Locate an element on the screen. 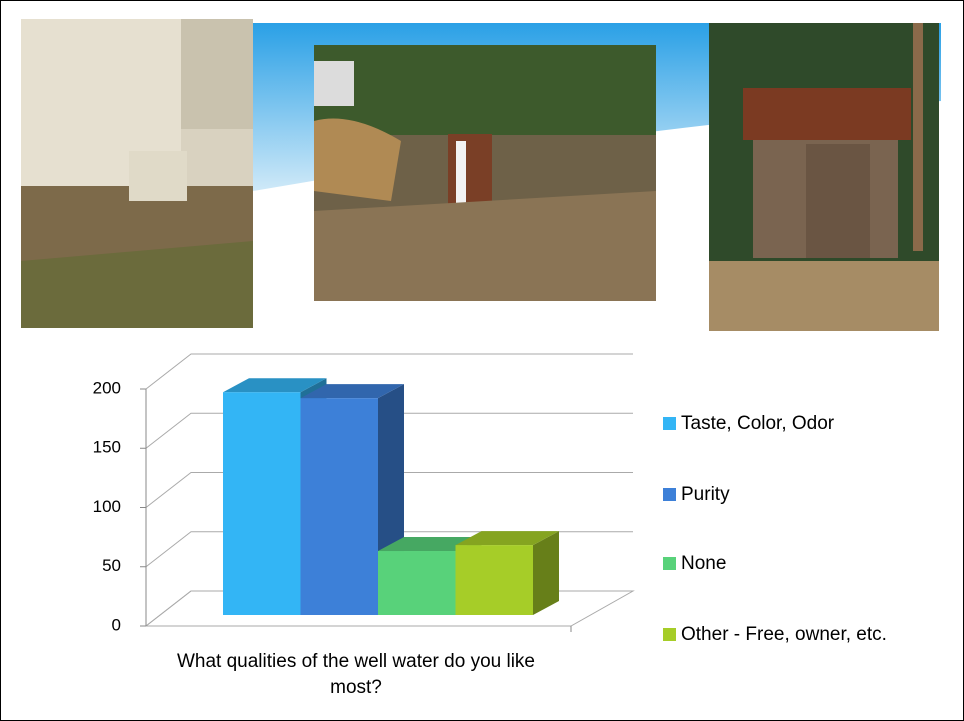 This screenshot has width=964, height=721. y-tick-label: 100 is located at coordinates (107, 506).